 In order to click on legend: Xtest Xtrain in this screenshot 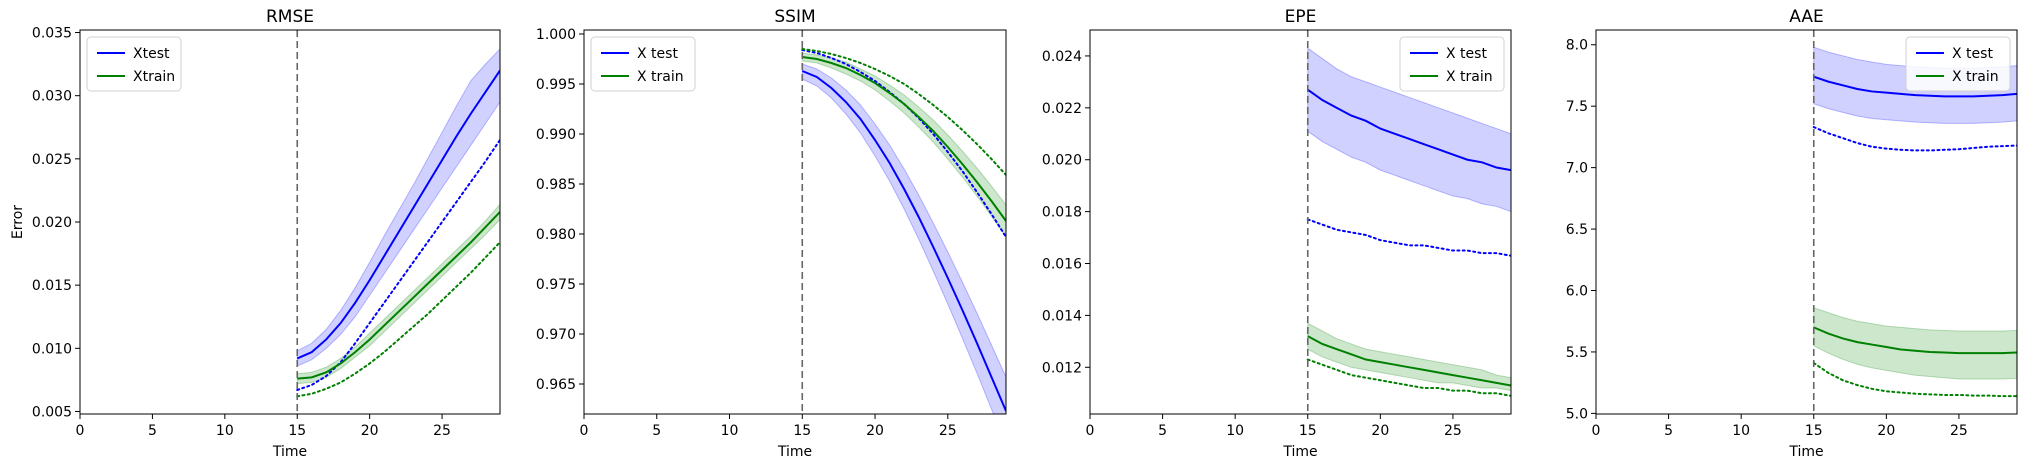, I will do `click(134, 64)`.